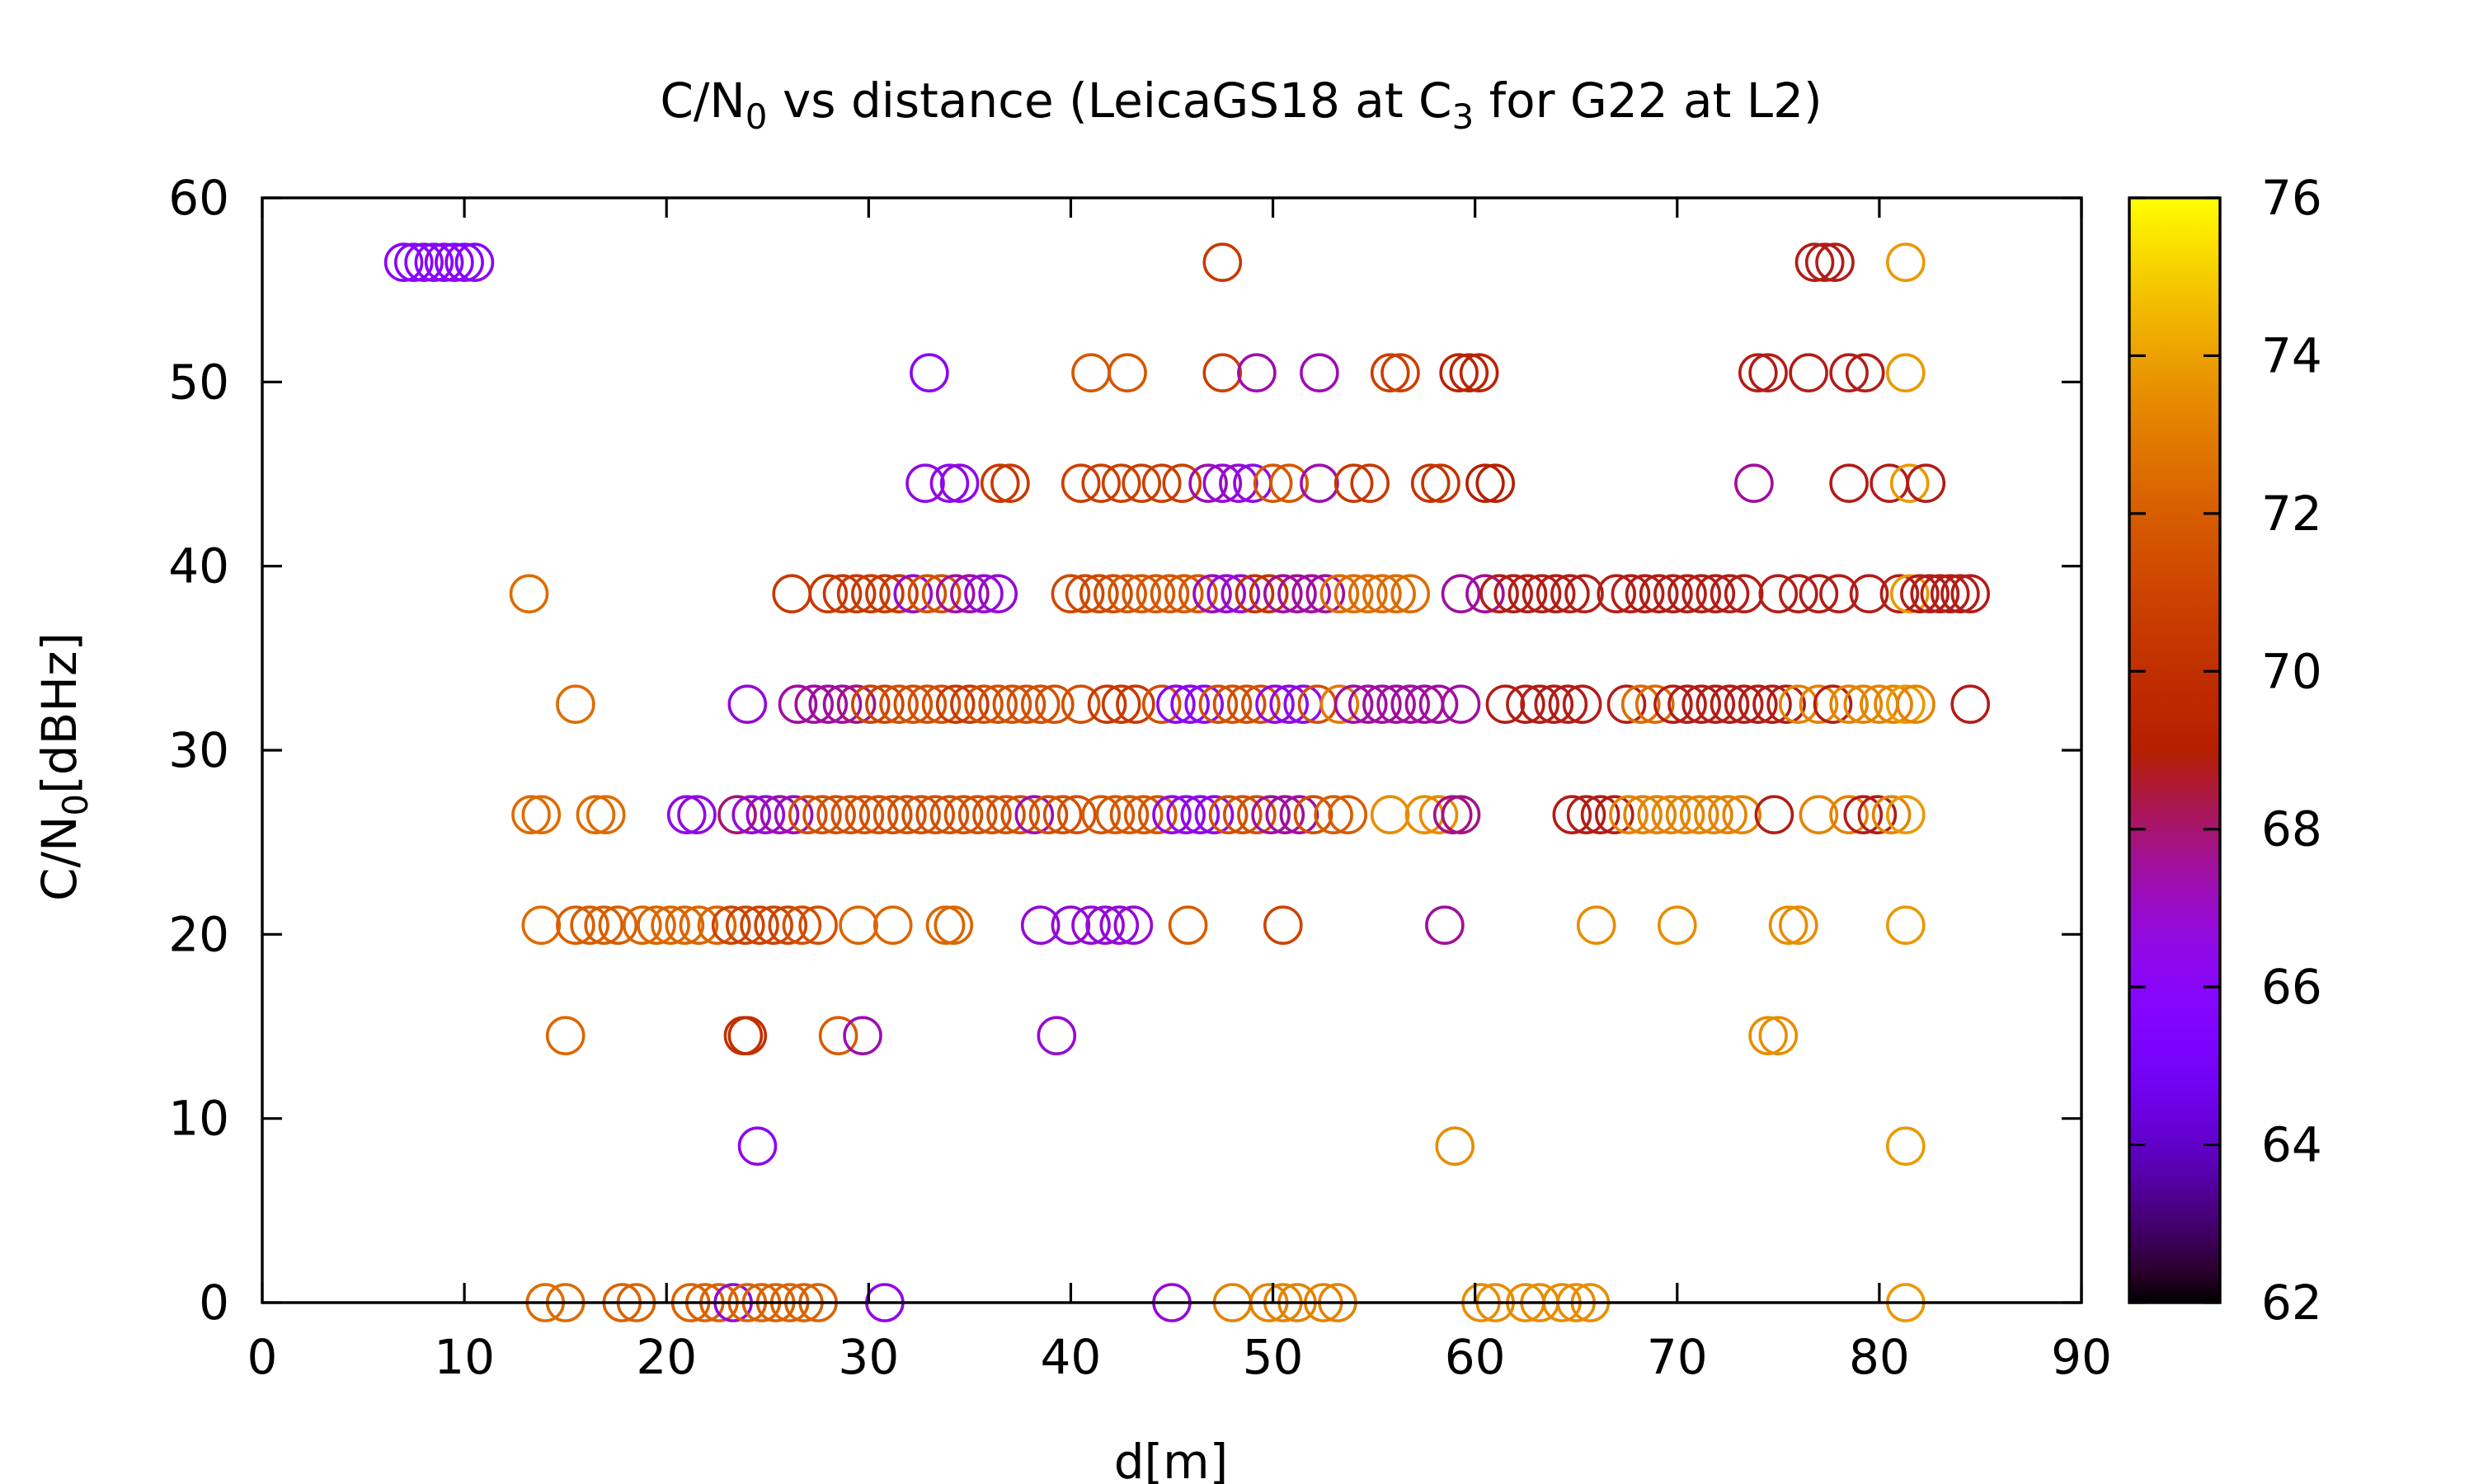 The height and width of the screenshot is (1484, 2474). Describe the element at coordinates (214, 1303) in the screenshot. I see `y-tick-label: 0` at that location.